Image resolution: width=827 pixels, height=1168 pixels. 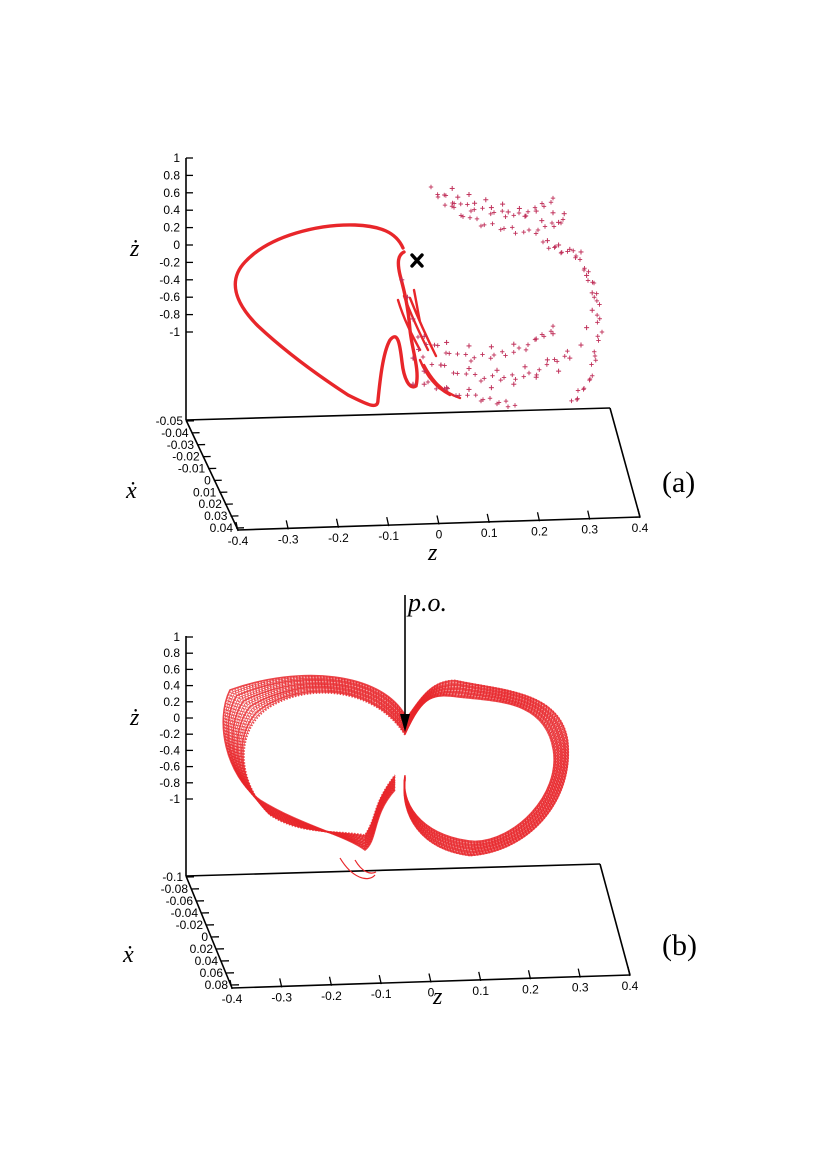 I want to click on panel-a-xdot-tick-label: 0.01, so click(x=205, y=492).